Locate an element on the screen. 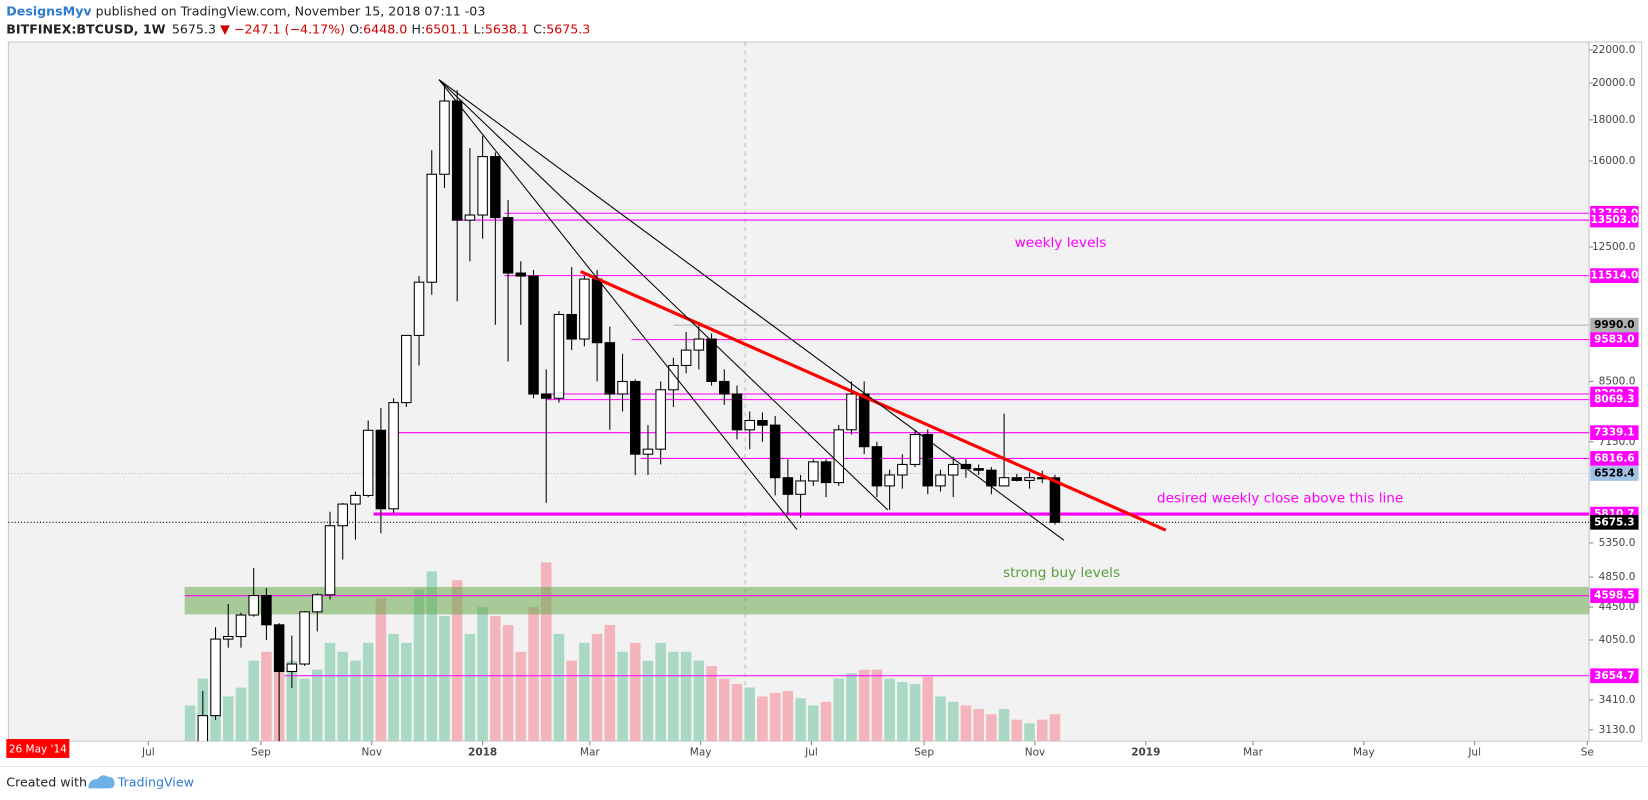 The height and width of the screenshot is (800, 1648). footer-brand: TradingView is located at coordinates (155, 782).